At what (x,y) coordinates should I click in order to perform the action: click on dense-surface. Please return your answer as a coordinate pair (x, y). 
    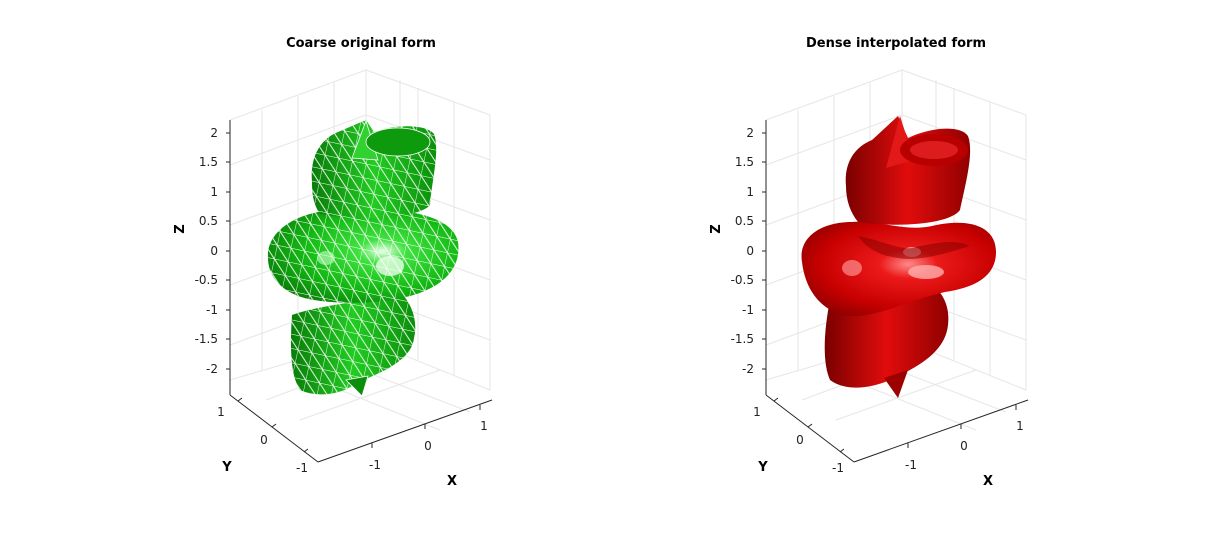
    Looking at the image, I should click on (898, 257).